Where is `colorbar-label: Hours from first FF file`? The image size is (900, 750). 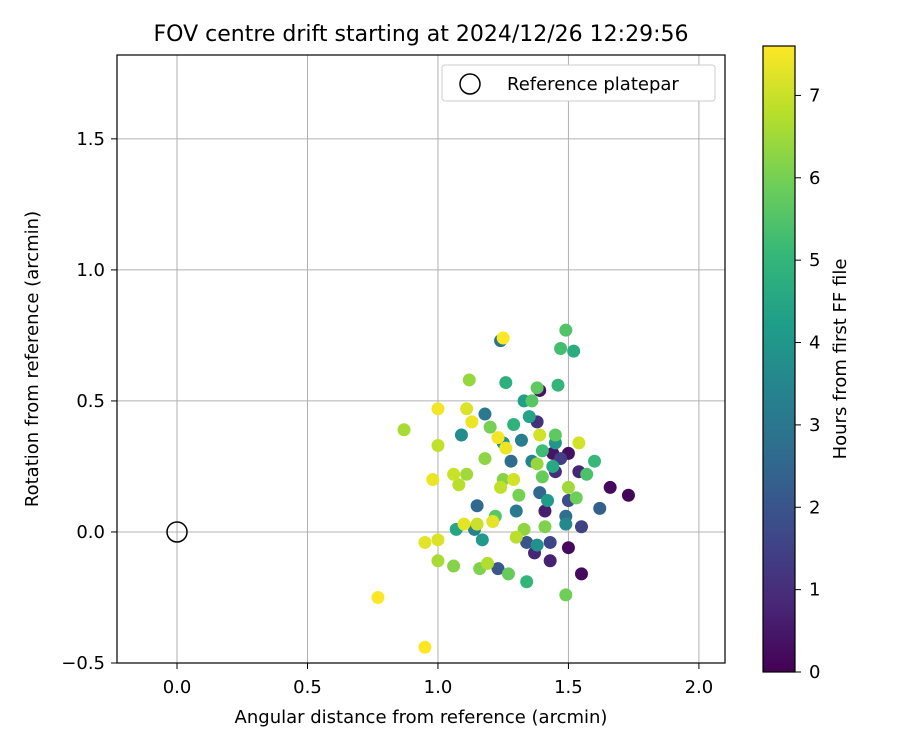
colorbar-label: Hours from first FF file is located at coordinates (840, 359).